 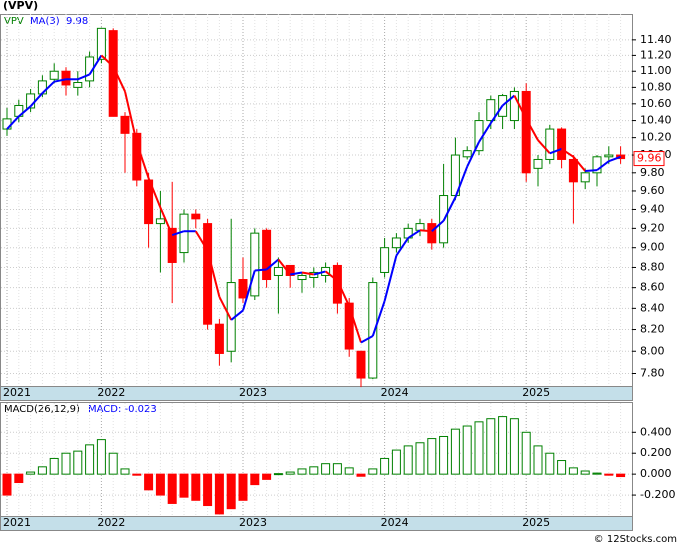 What do you see at coordinates (649, 159) in the screenshot?
I see `last-price-box` at bounding box center [649, 159].